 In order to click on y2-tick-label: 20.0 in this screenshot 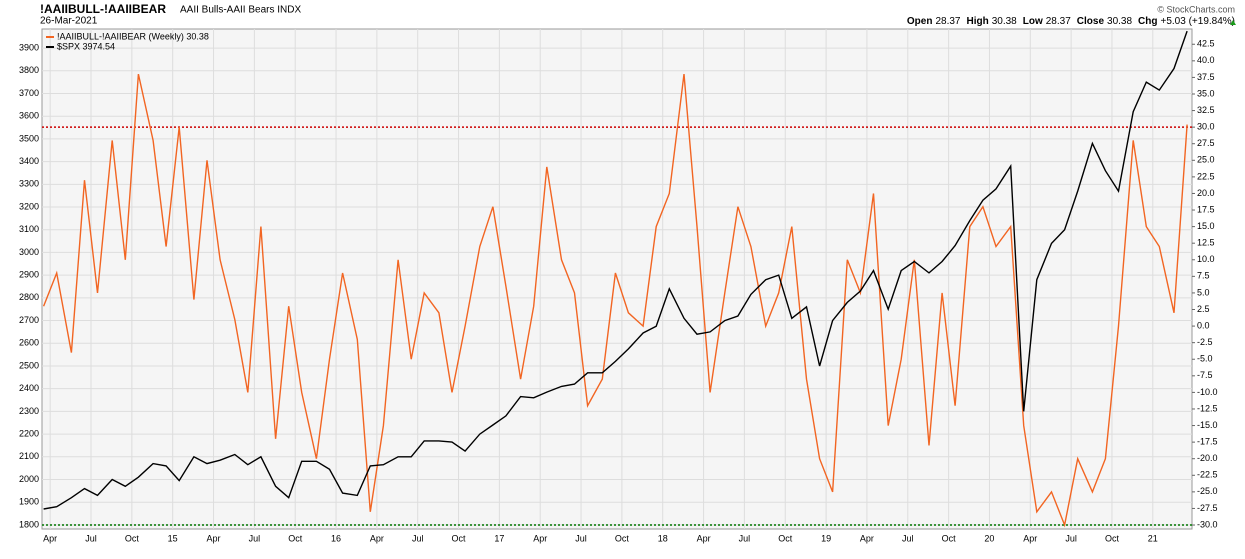, I will do `click(1206, 193)`.